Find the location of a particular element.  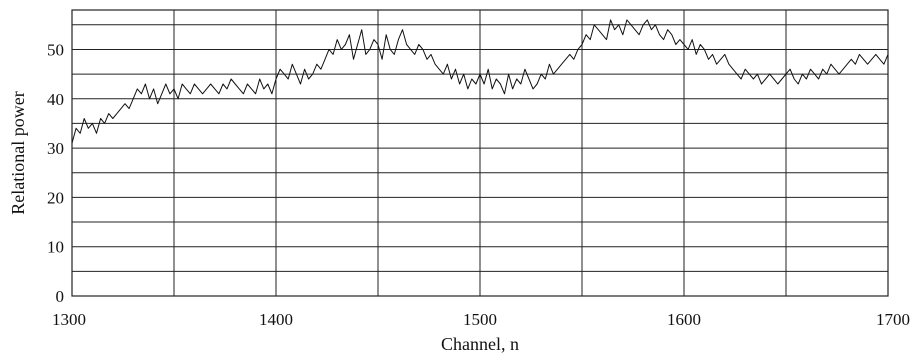

y-tick-label: 20 is located at coordinates (55, 197).